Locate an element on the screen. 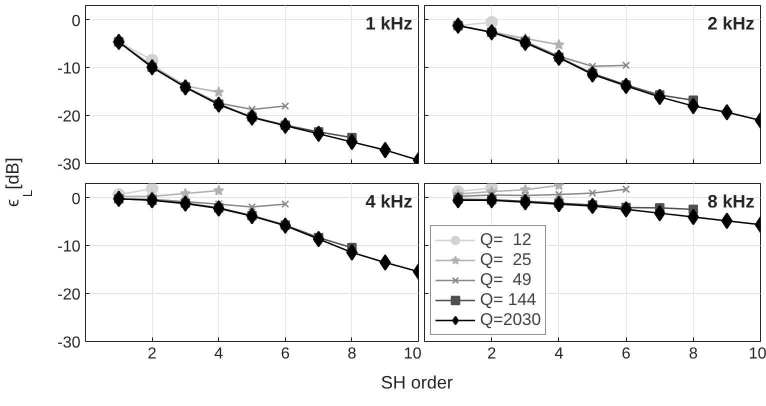 The height and width of the screenshot is (406, 766). legend-label: Q= 144 is located at coordinates (508, 300).